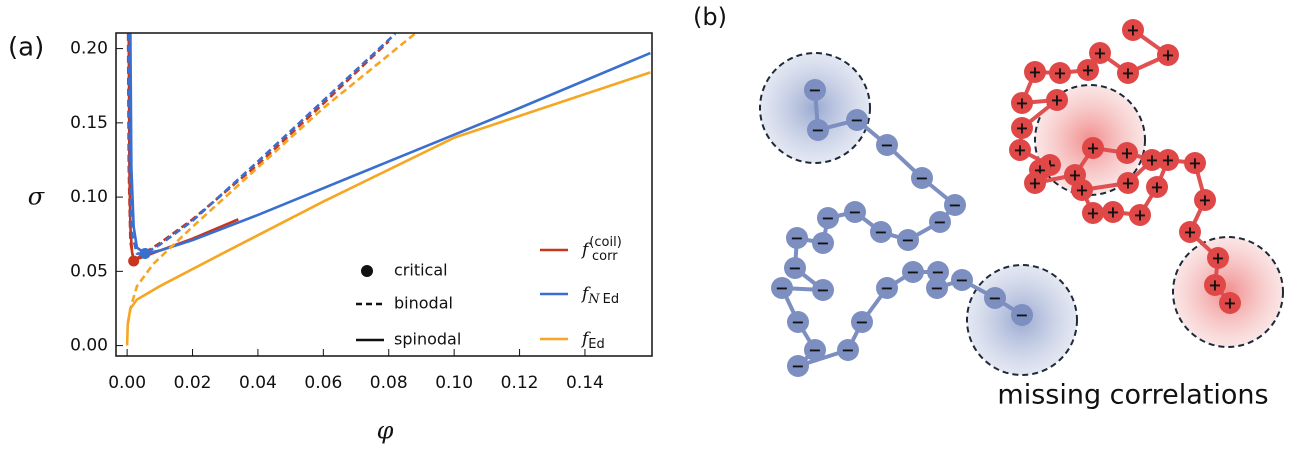 Image resolution: width=1293 pixels, height=449 pixels. I want to click on legend-label: f(coil) corr, so click(601, 249).